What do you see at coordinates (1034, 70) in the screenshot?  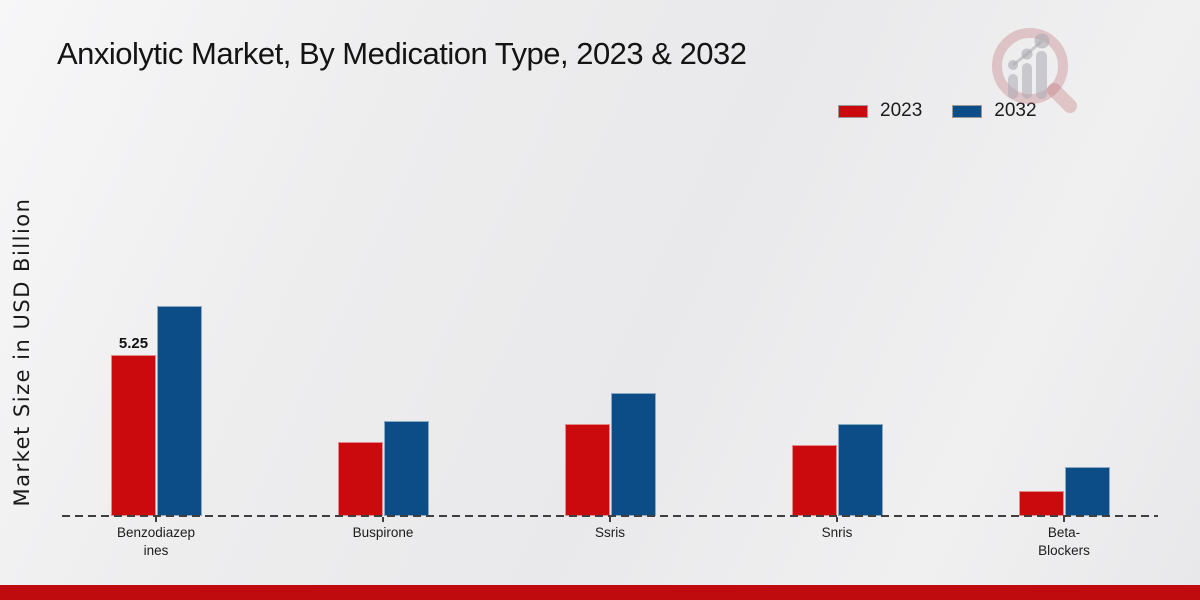 I see `magnifier-growth-logo-icon` at bounding box center [1034, 70].